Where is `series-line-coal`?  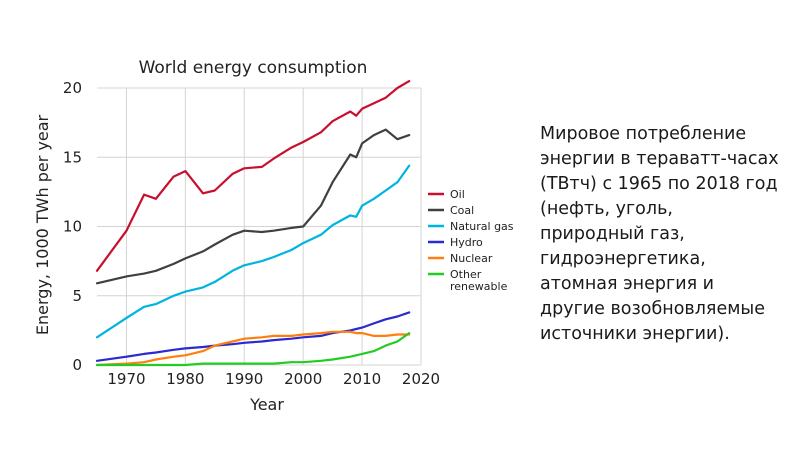
series-line-coal is located at coordinates (253, 206).